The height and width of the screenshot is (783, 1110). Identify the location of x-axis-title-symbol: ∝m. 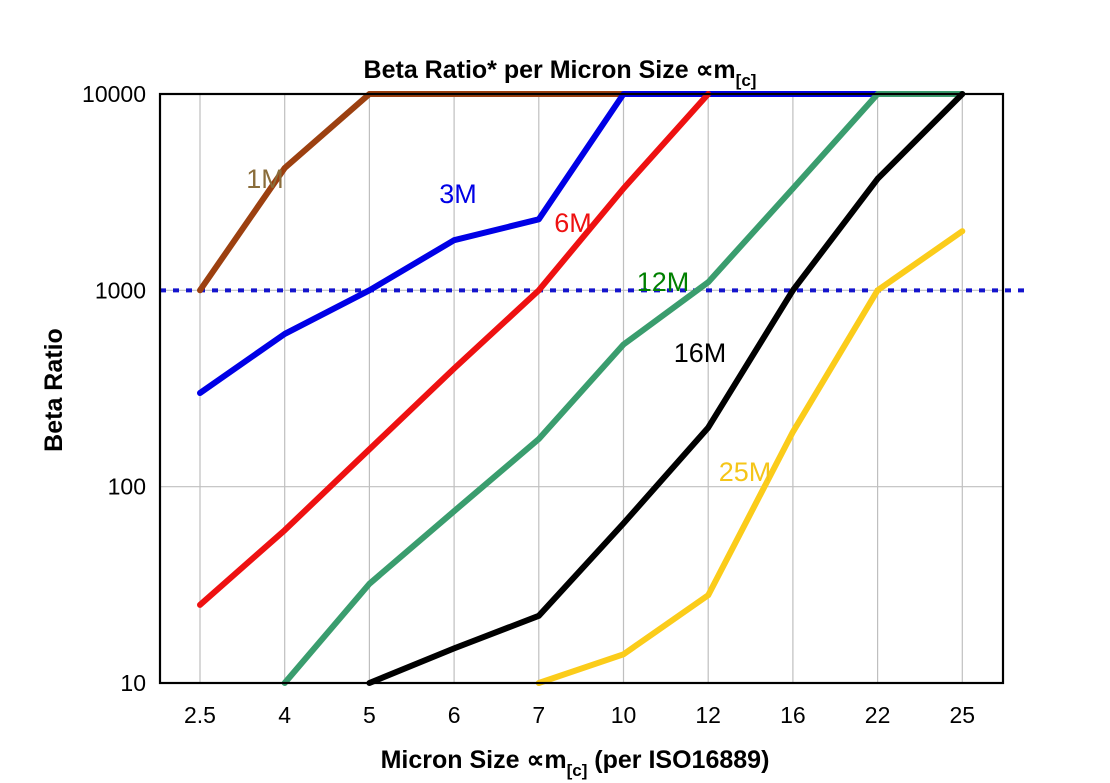
(546, 760).